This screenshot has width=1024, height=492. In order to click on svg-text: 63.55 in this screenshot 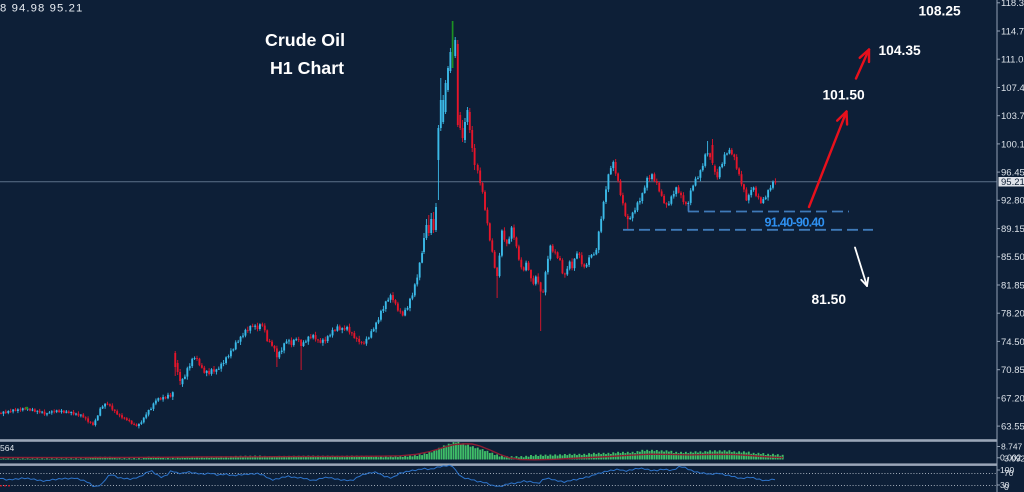, I will do `click(1012, 427)`.